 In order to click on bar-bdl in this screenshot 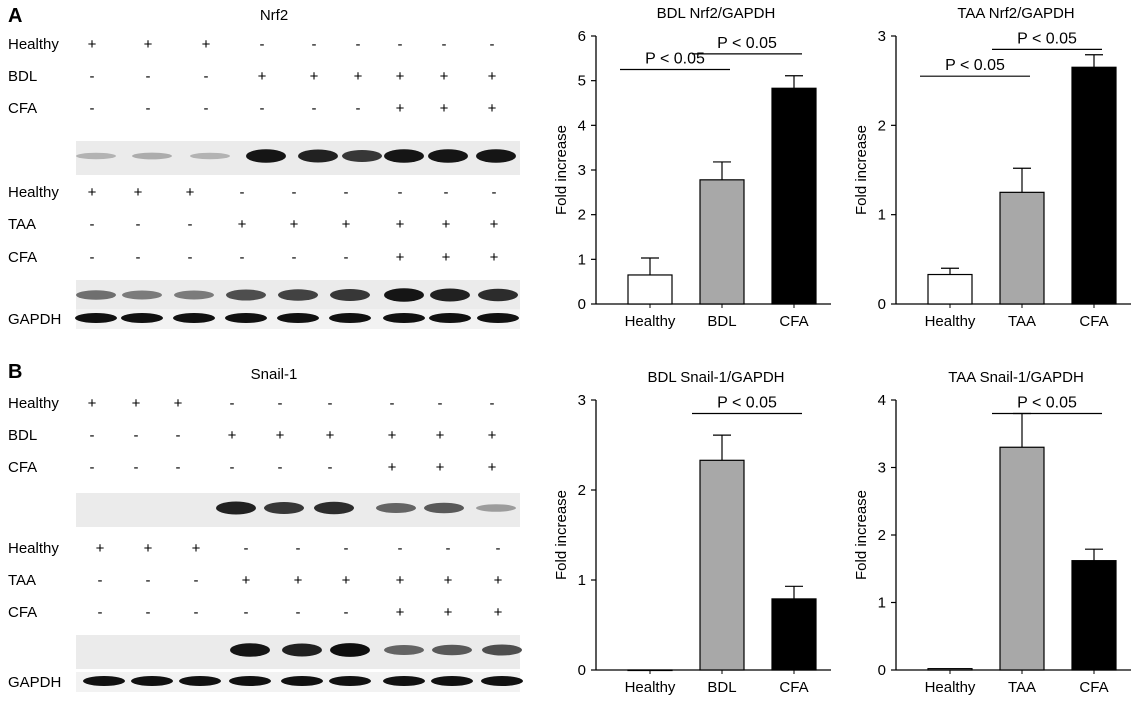, I will do `click(722, 565)`.